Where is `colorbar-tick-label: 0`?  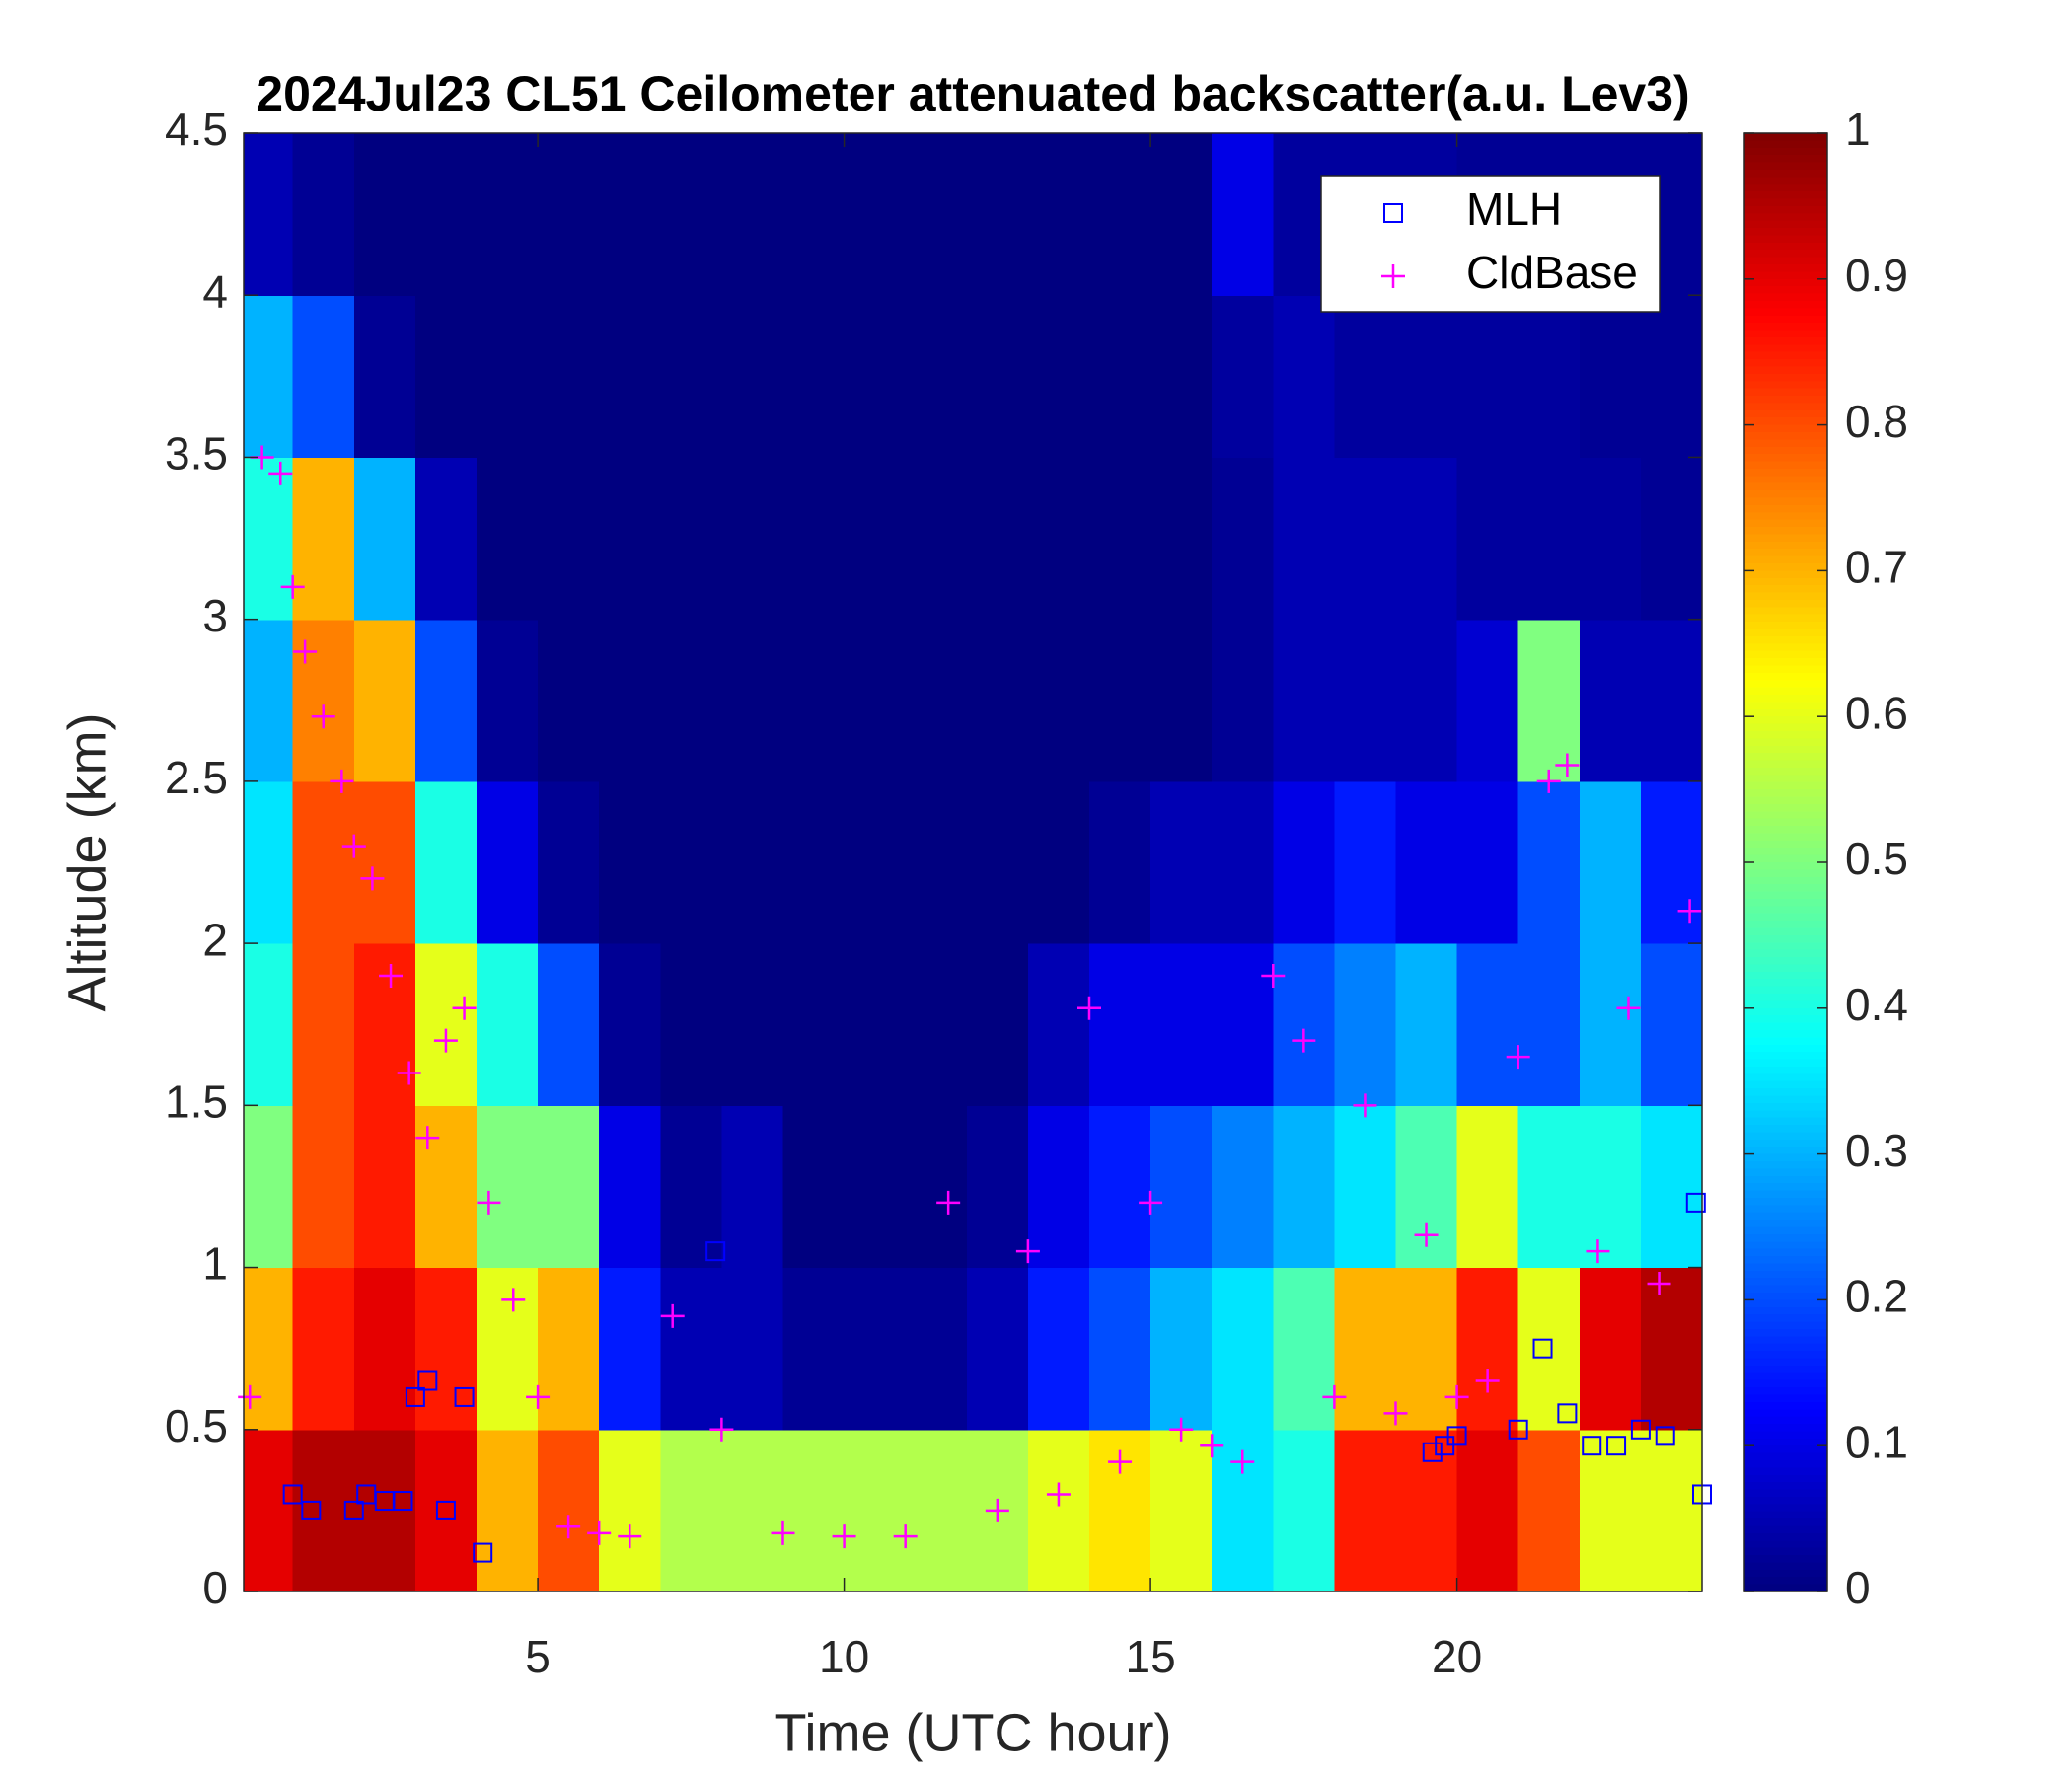
colorbar-tick-label: 0 is located at coordinates (1858, 1588).